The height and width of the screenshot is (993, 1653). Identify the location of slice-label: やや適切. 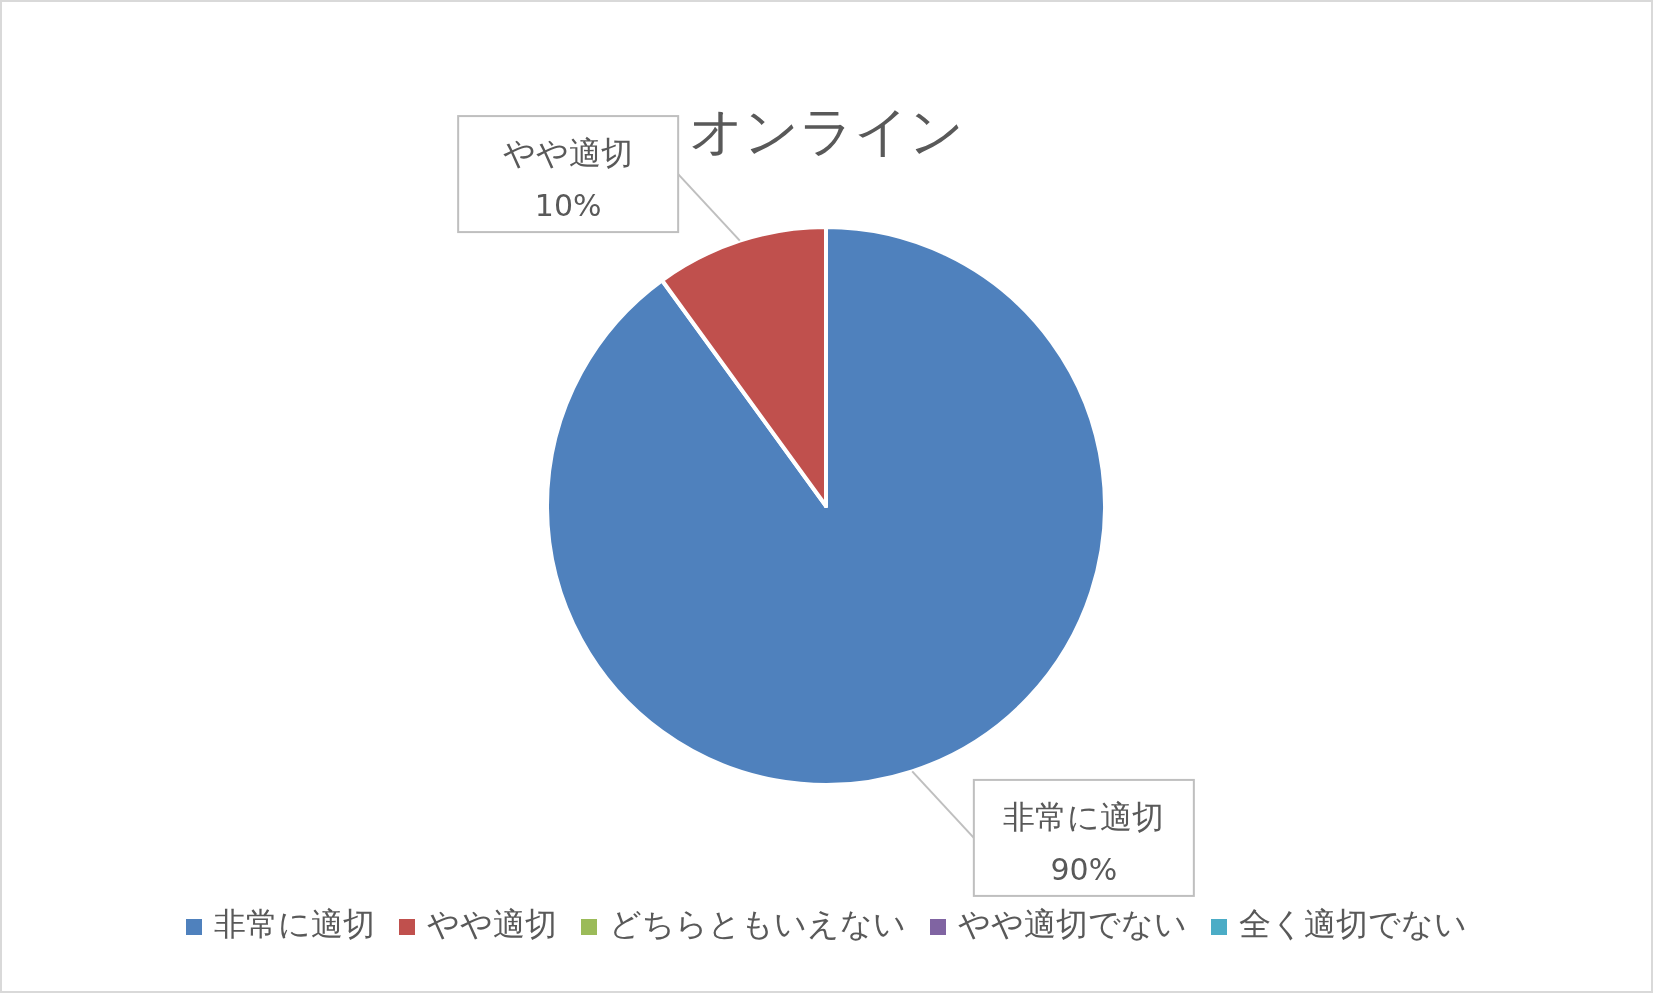
(568, 153).